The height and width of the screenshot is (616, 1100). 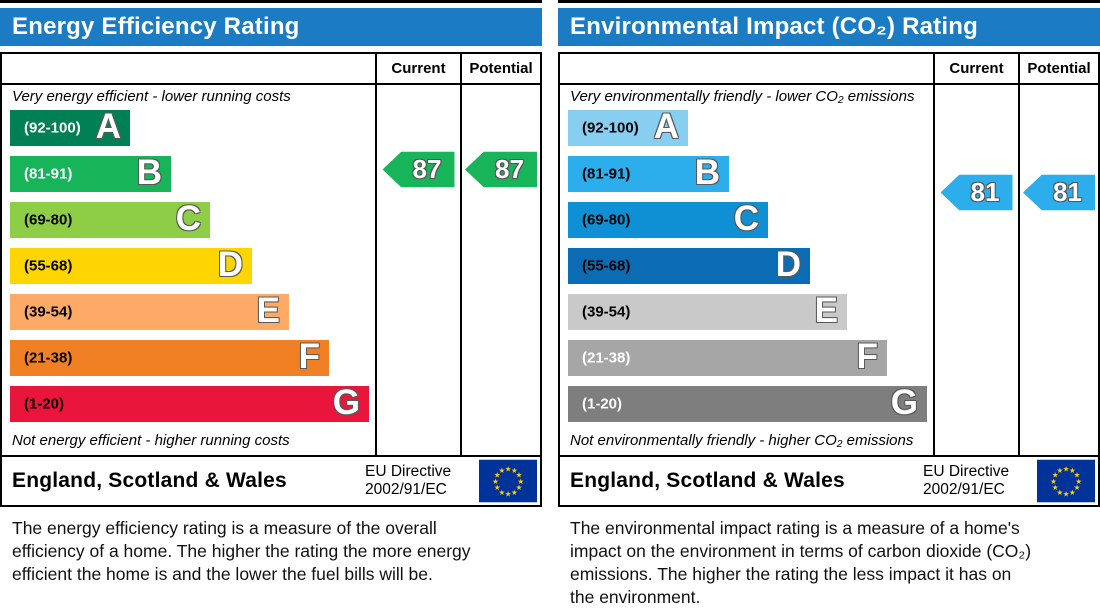 I want to click on current-rating-column: 87, so click(x=417, y=270).